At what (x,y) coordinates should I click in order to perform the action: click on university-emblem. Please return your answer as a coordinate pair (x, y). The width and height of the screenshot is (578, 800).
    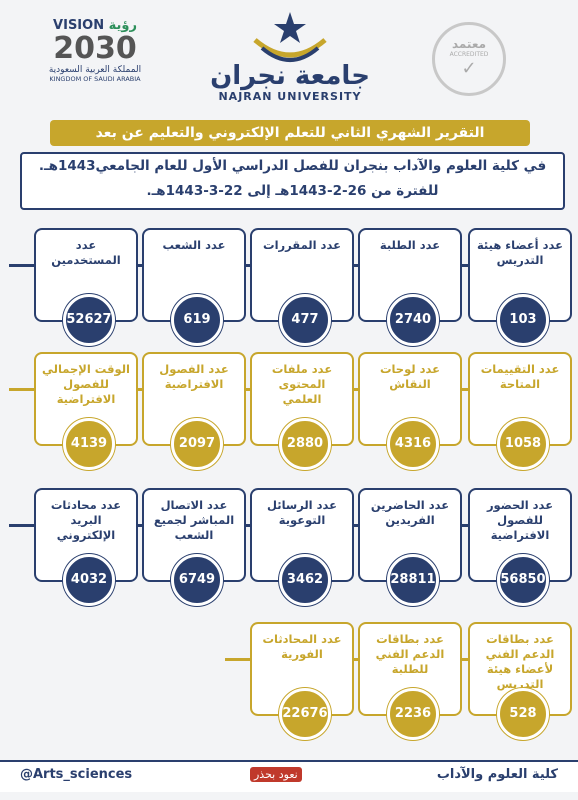
    Looking at the image, I should click on (290, 37).